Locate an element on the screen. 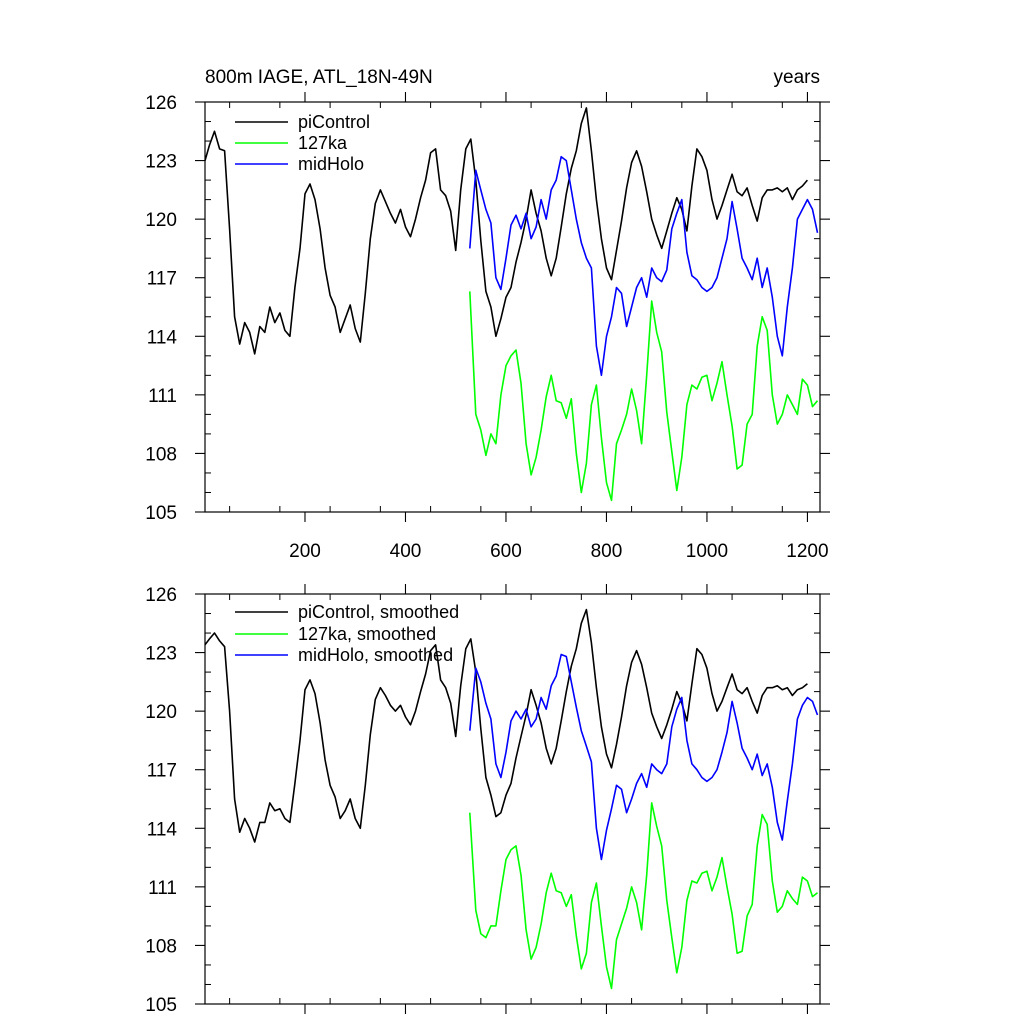 The width and height of the screenshot is (1024, 1024). units-label: years is located at coordinates (797, 77).